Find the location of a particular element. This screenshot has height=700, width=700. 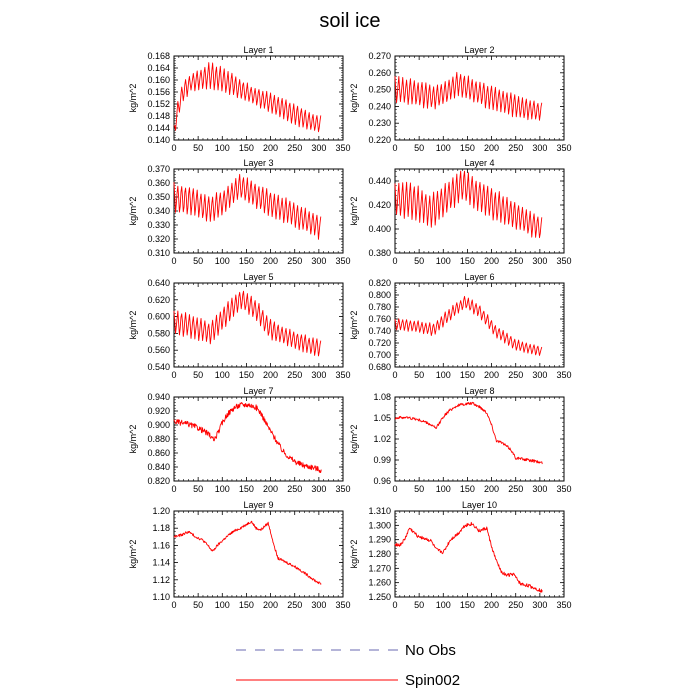

y-tick-label: 0.580 is located at coordinates (158, 333).